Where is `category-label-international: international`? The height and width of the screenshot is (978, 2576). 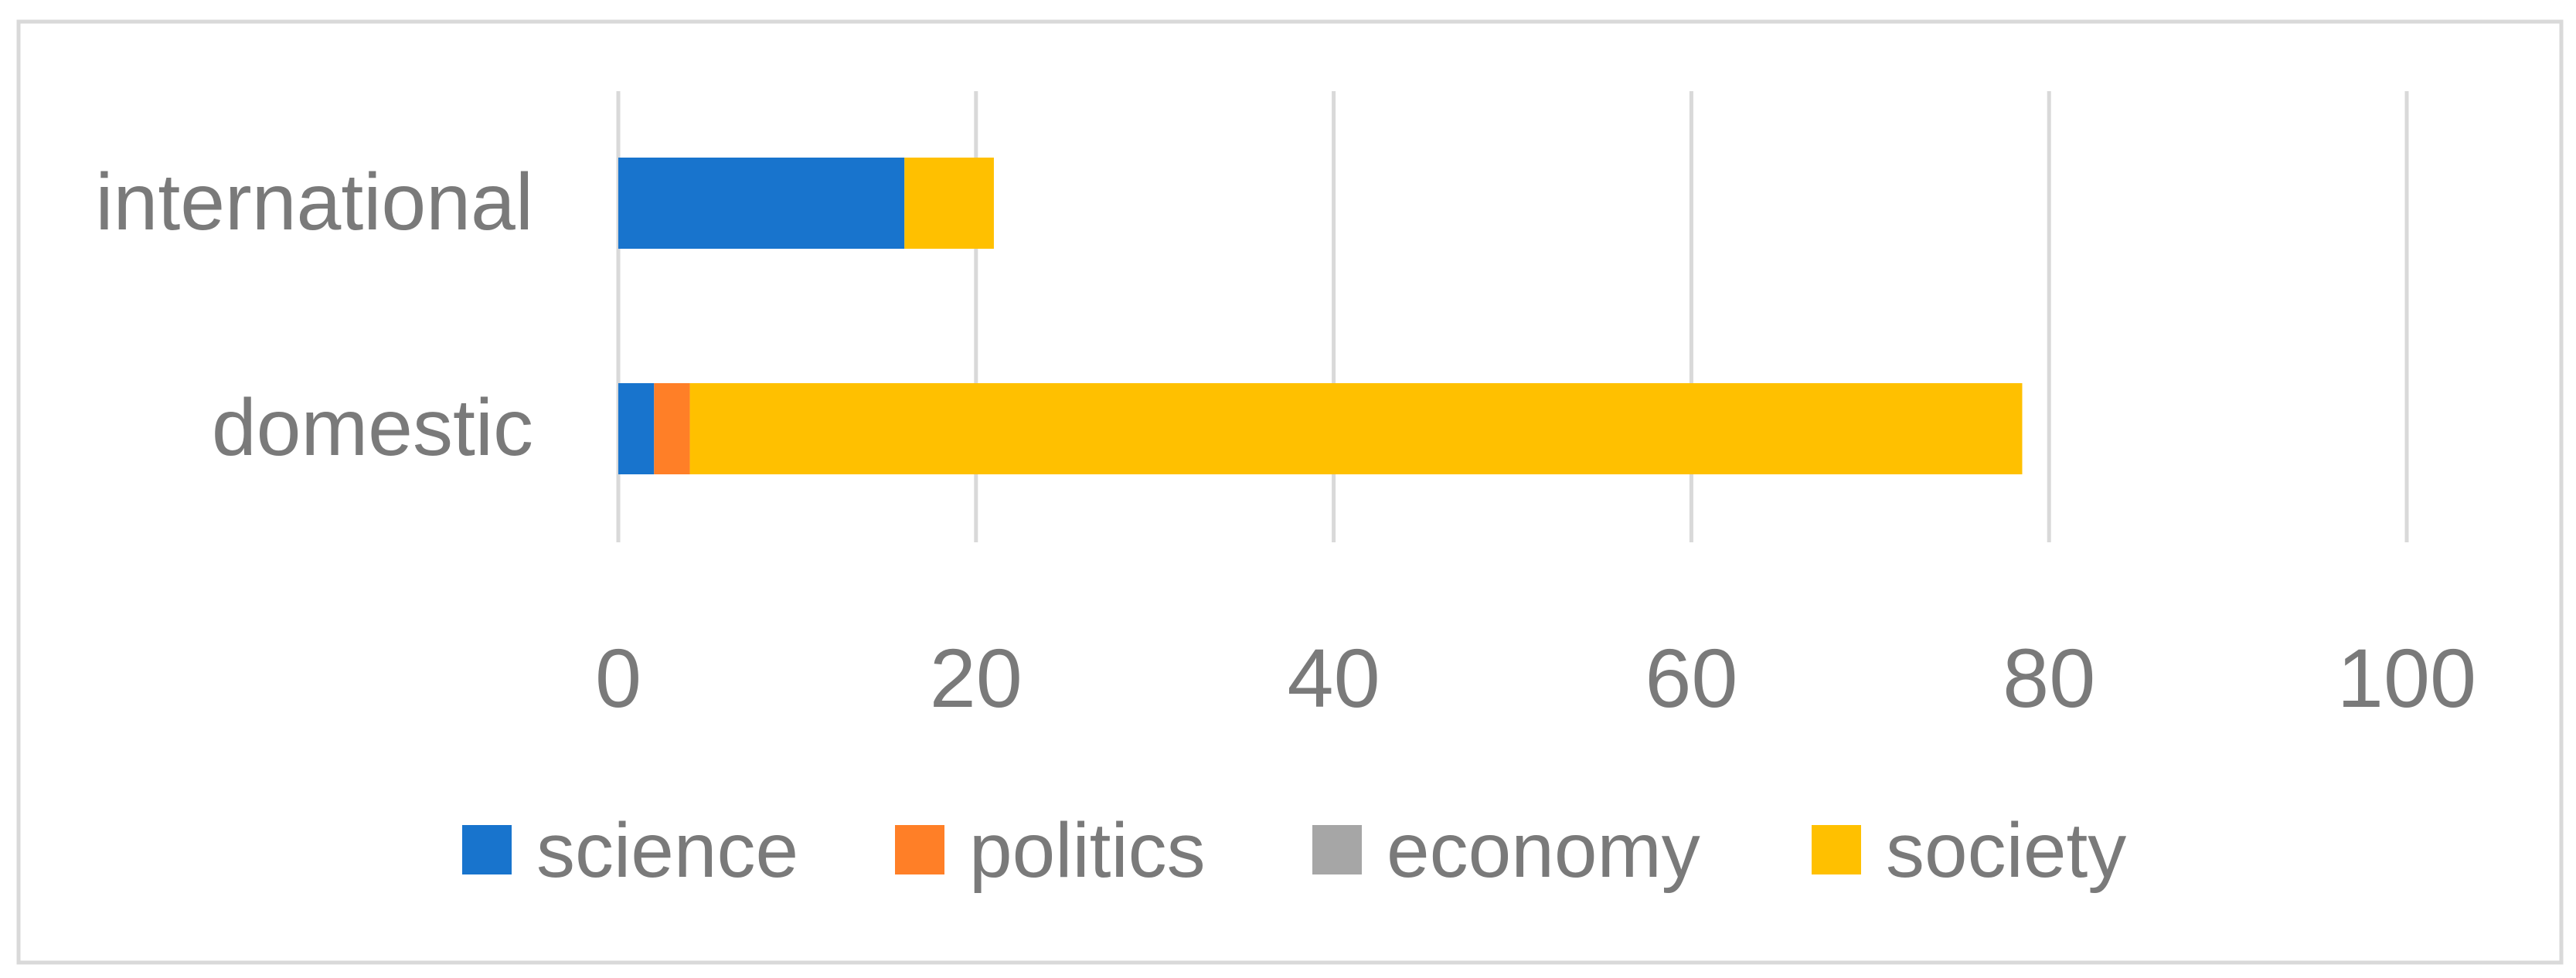 category-label-international: international is located at coordinates (314, 202).